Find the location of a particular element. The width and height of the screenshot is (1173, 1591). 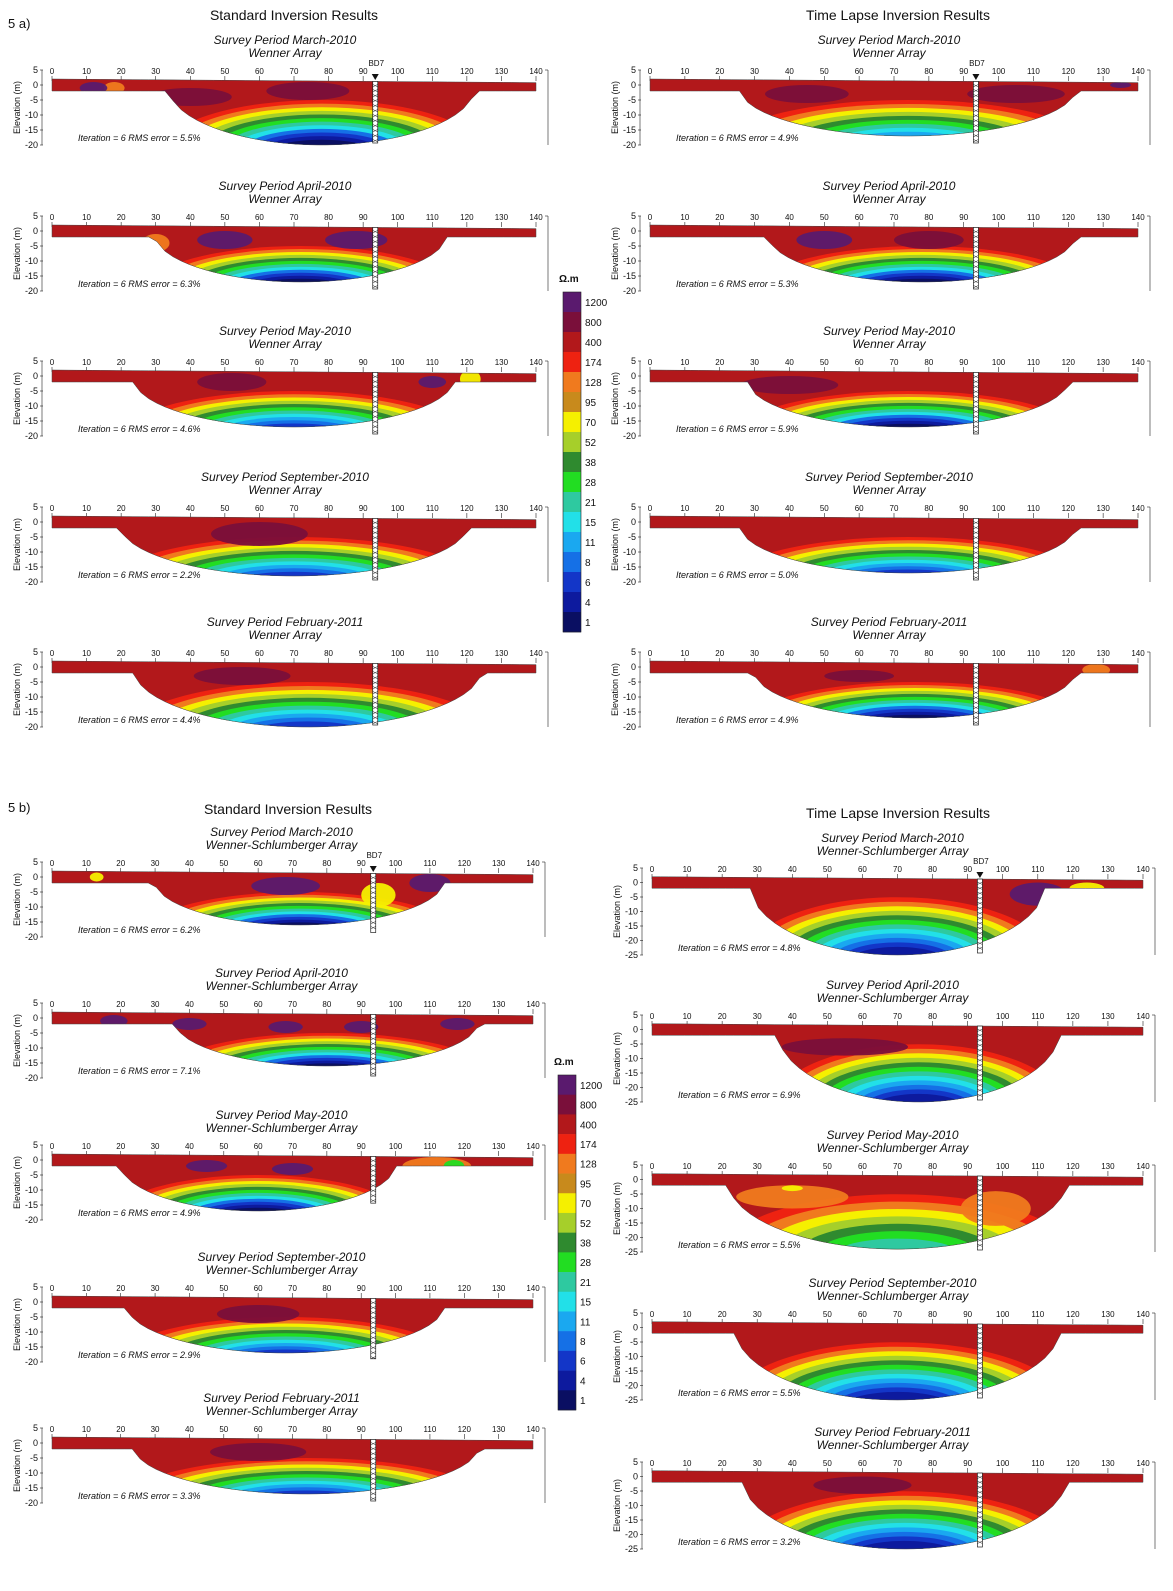

column-title-standard: Standard Inversion Results is located at coordinates (288, 809).